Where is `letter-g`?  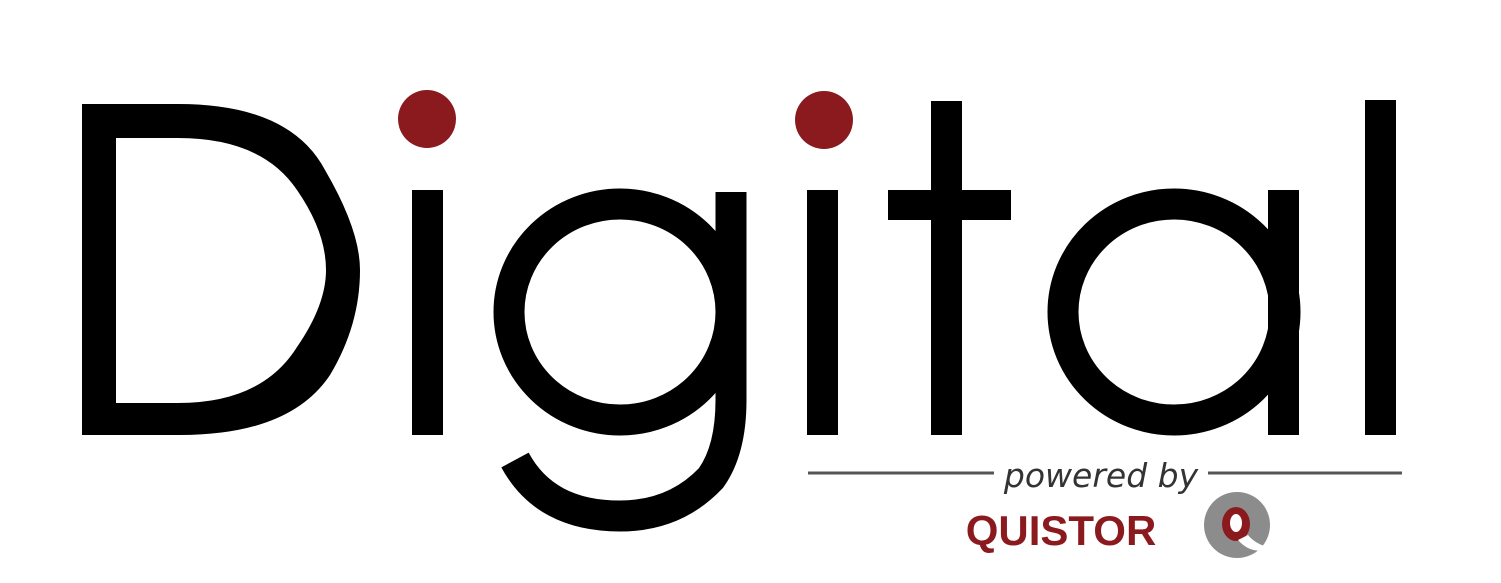 letter-g is located at coordinates (620, 360).